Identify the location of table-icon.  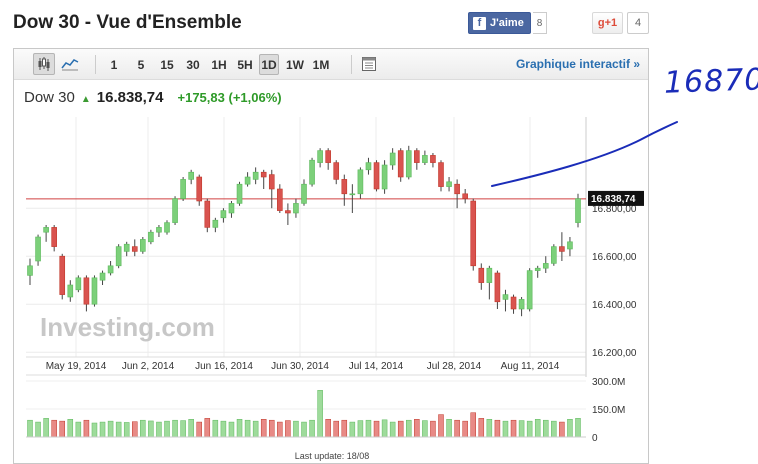
(369, 64).